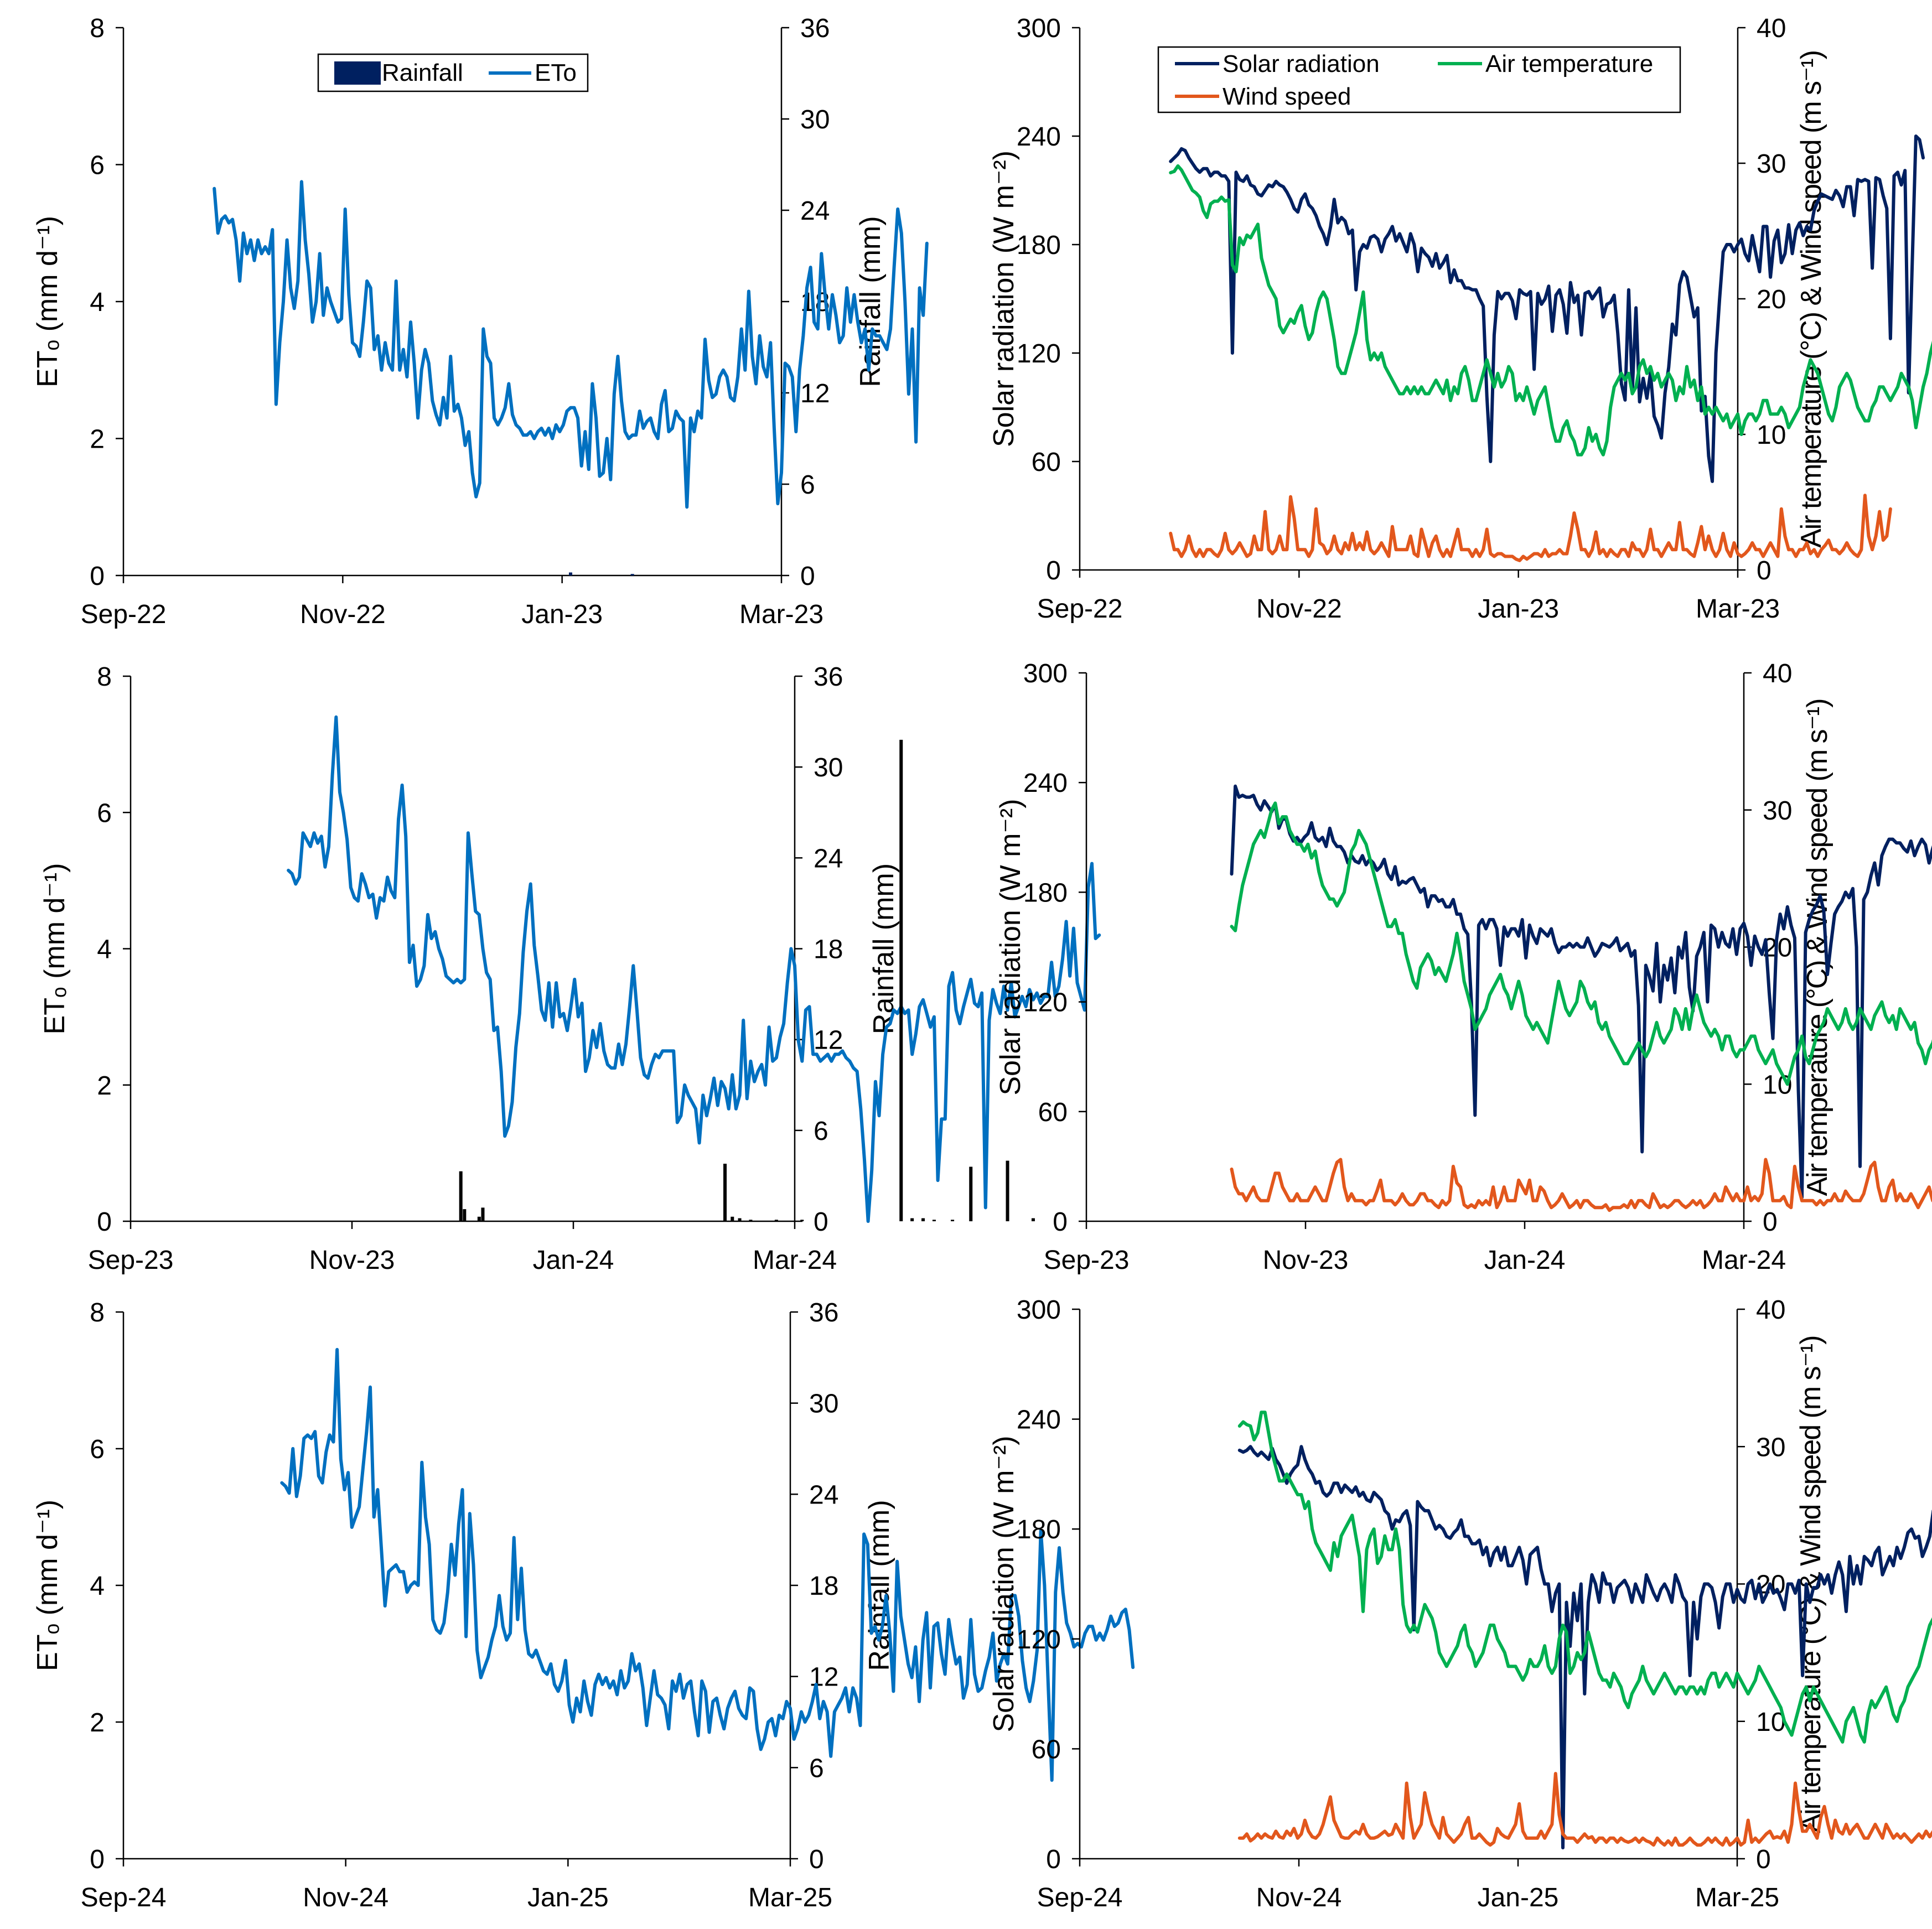 Image resolution: width=1932 pixels, height=1929 pixels. I want to click on x-tick-label: Jan-25, so click(568, 1897).